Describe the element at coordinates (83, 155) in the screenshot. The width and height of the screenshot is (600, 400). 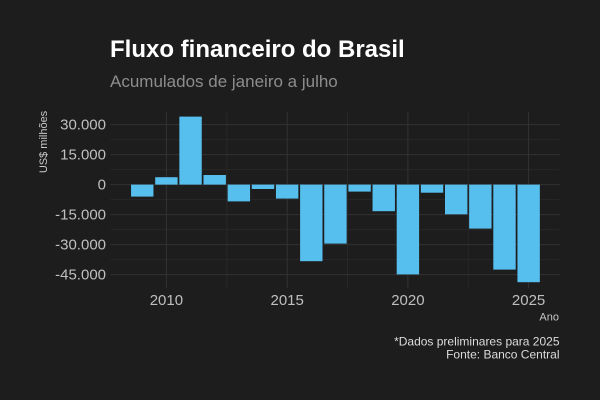
I see `svg-text: 15.000` at that location.